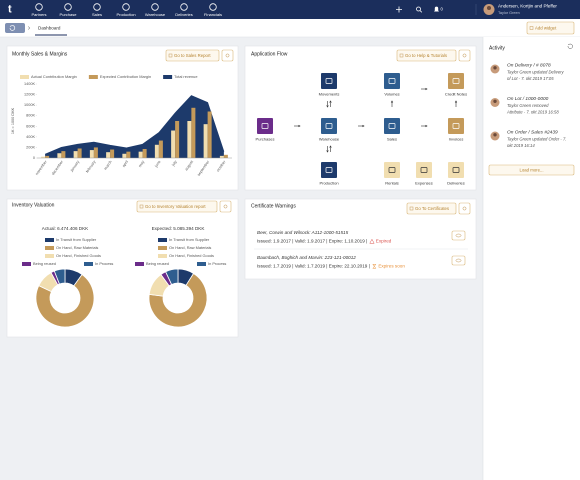  I want to click on widget-title: Certificate Warnings, so click(273, 206).